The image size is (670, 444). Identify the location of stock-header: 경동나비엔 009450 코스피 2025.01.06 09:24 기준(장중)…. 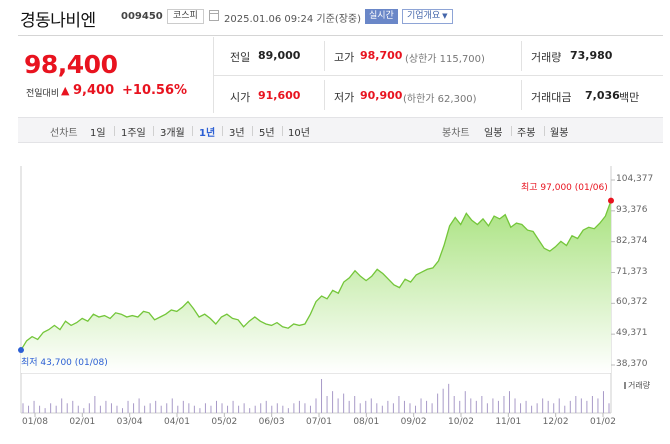
(335, 17).